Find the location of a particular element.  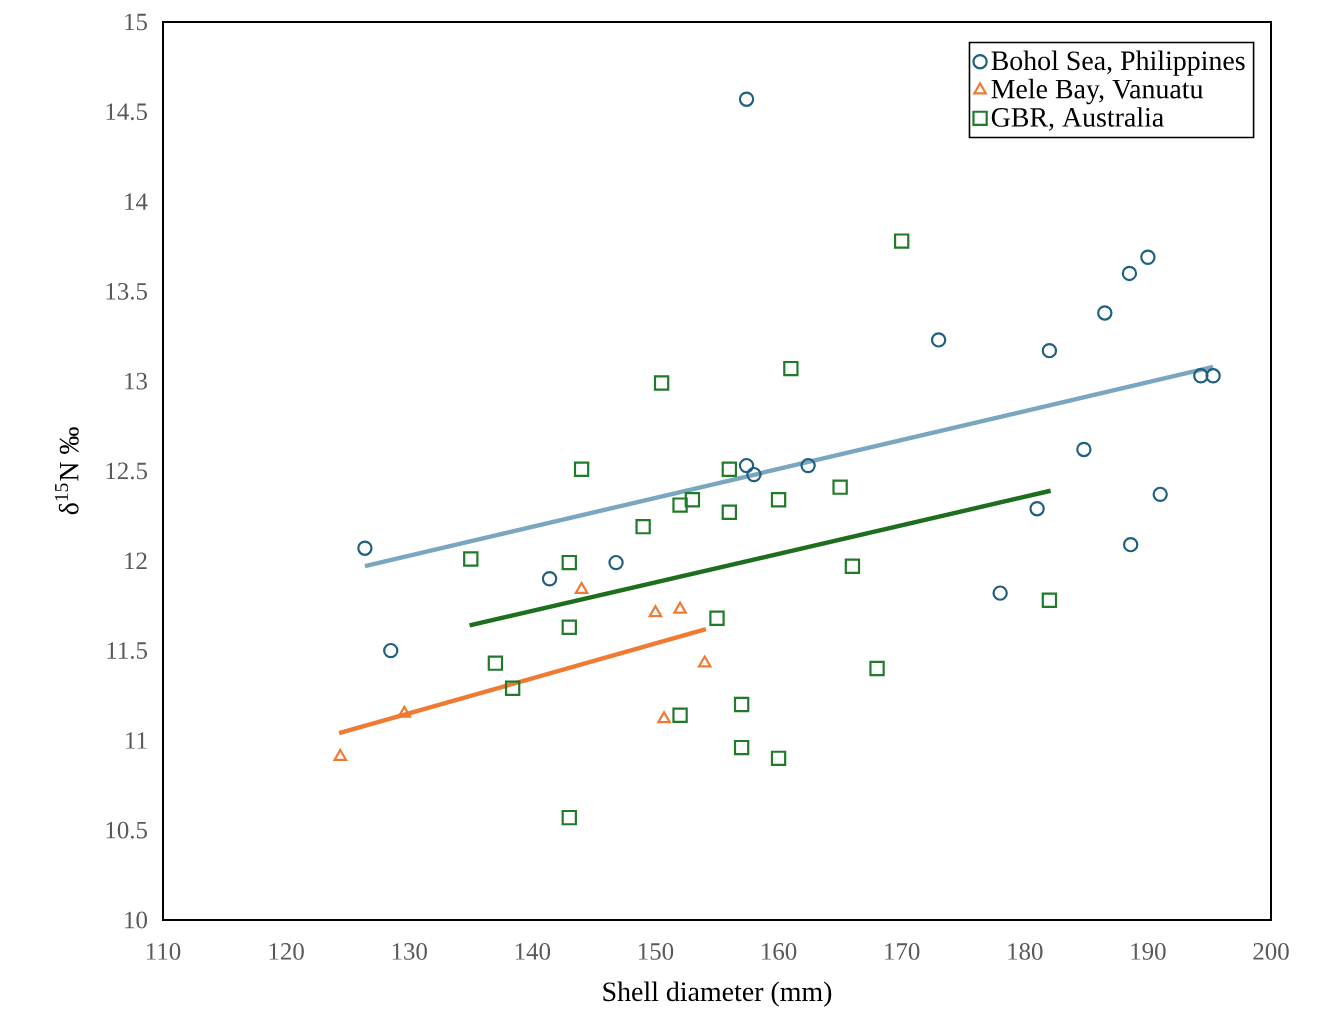

x-tick-label: 140 is located at coordinates (533, 951).